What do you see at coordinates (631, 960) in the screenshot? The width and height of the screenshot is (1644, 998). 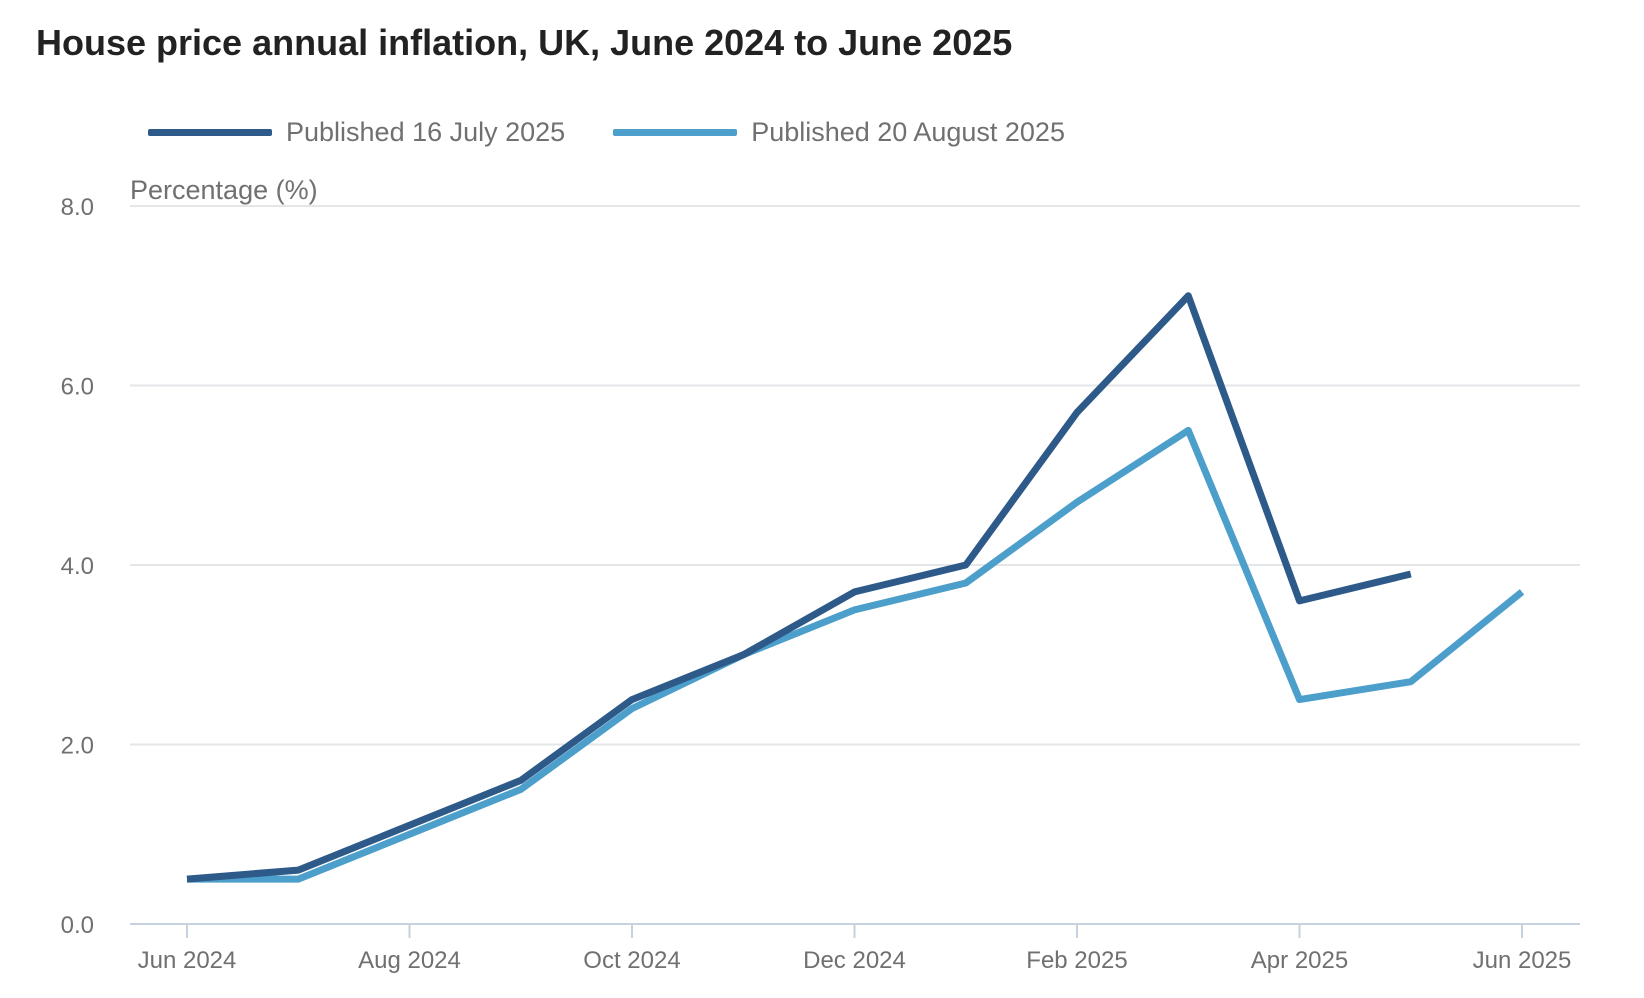 I see `x-tick-label: Oct 2024` at bounding box center [631, 960].